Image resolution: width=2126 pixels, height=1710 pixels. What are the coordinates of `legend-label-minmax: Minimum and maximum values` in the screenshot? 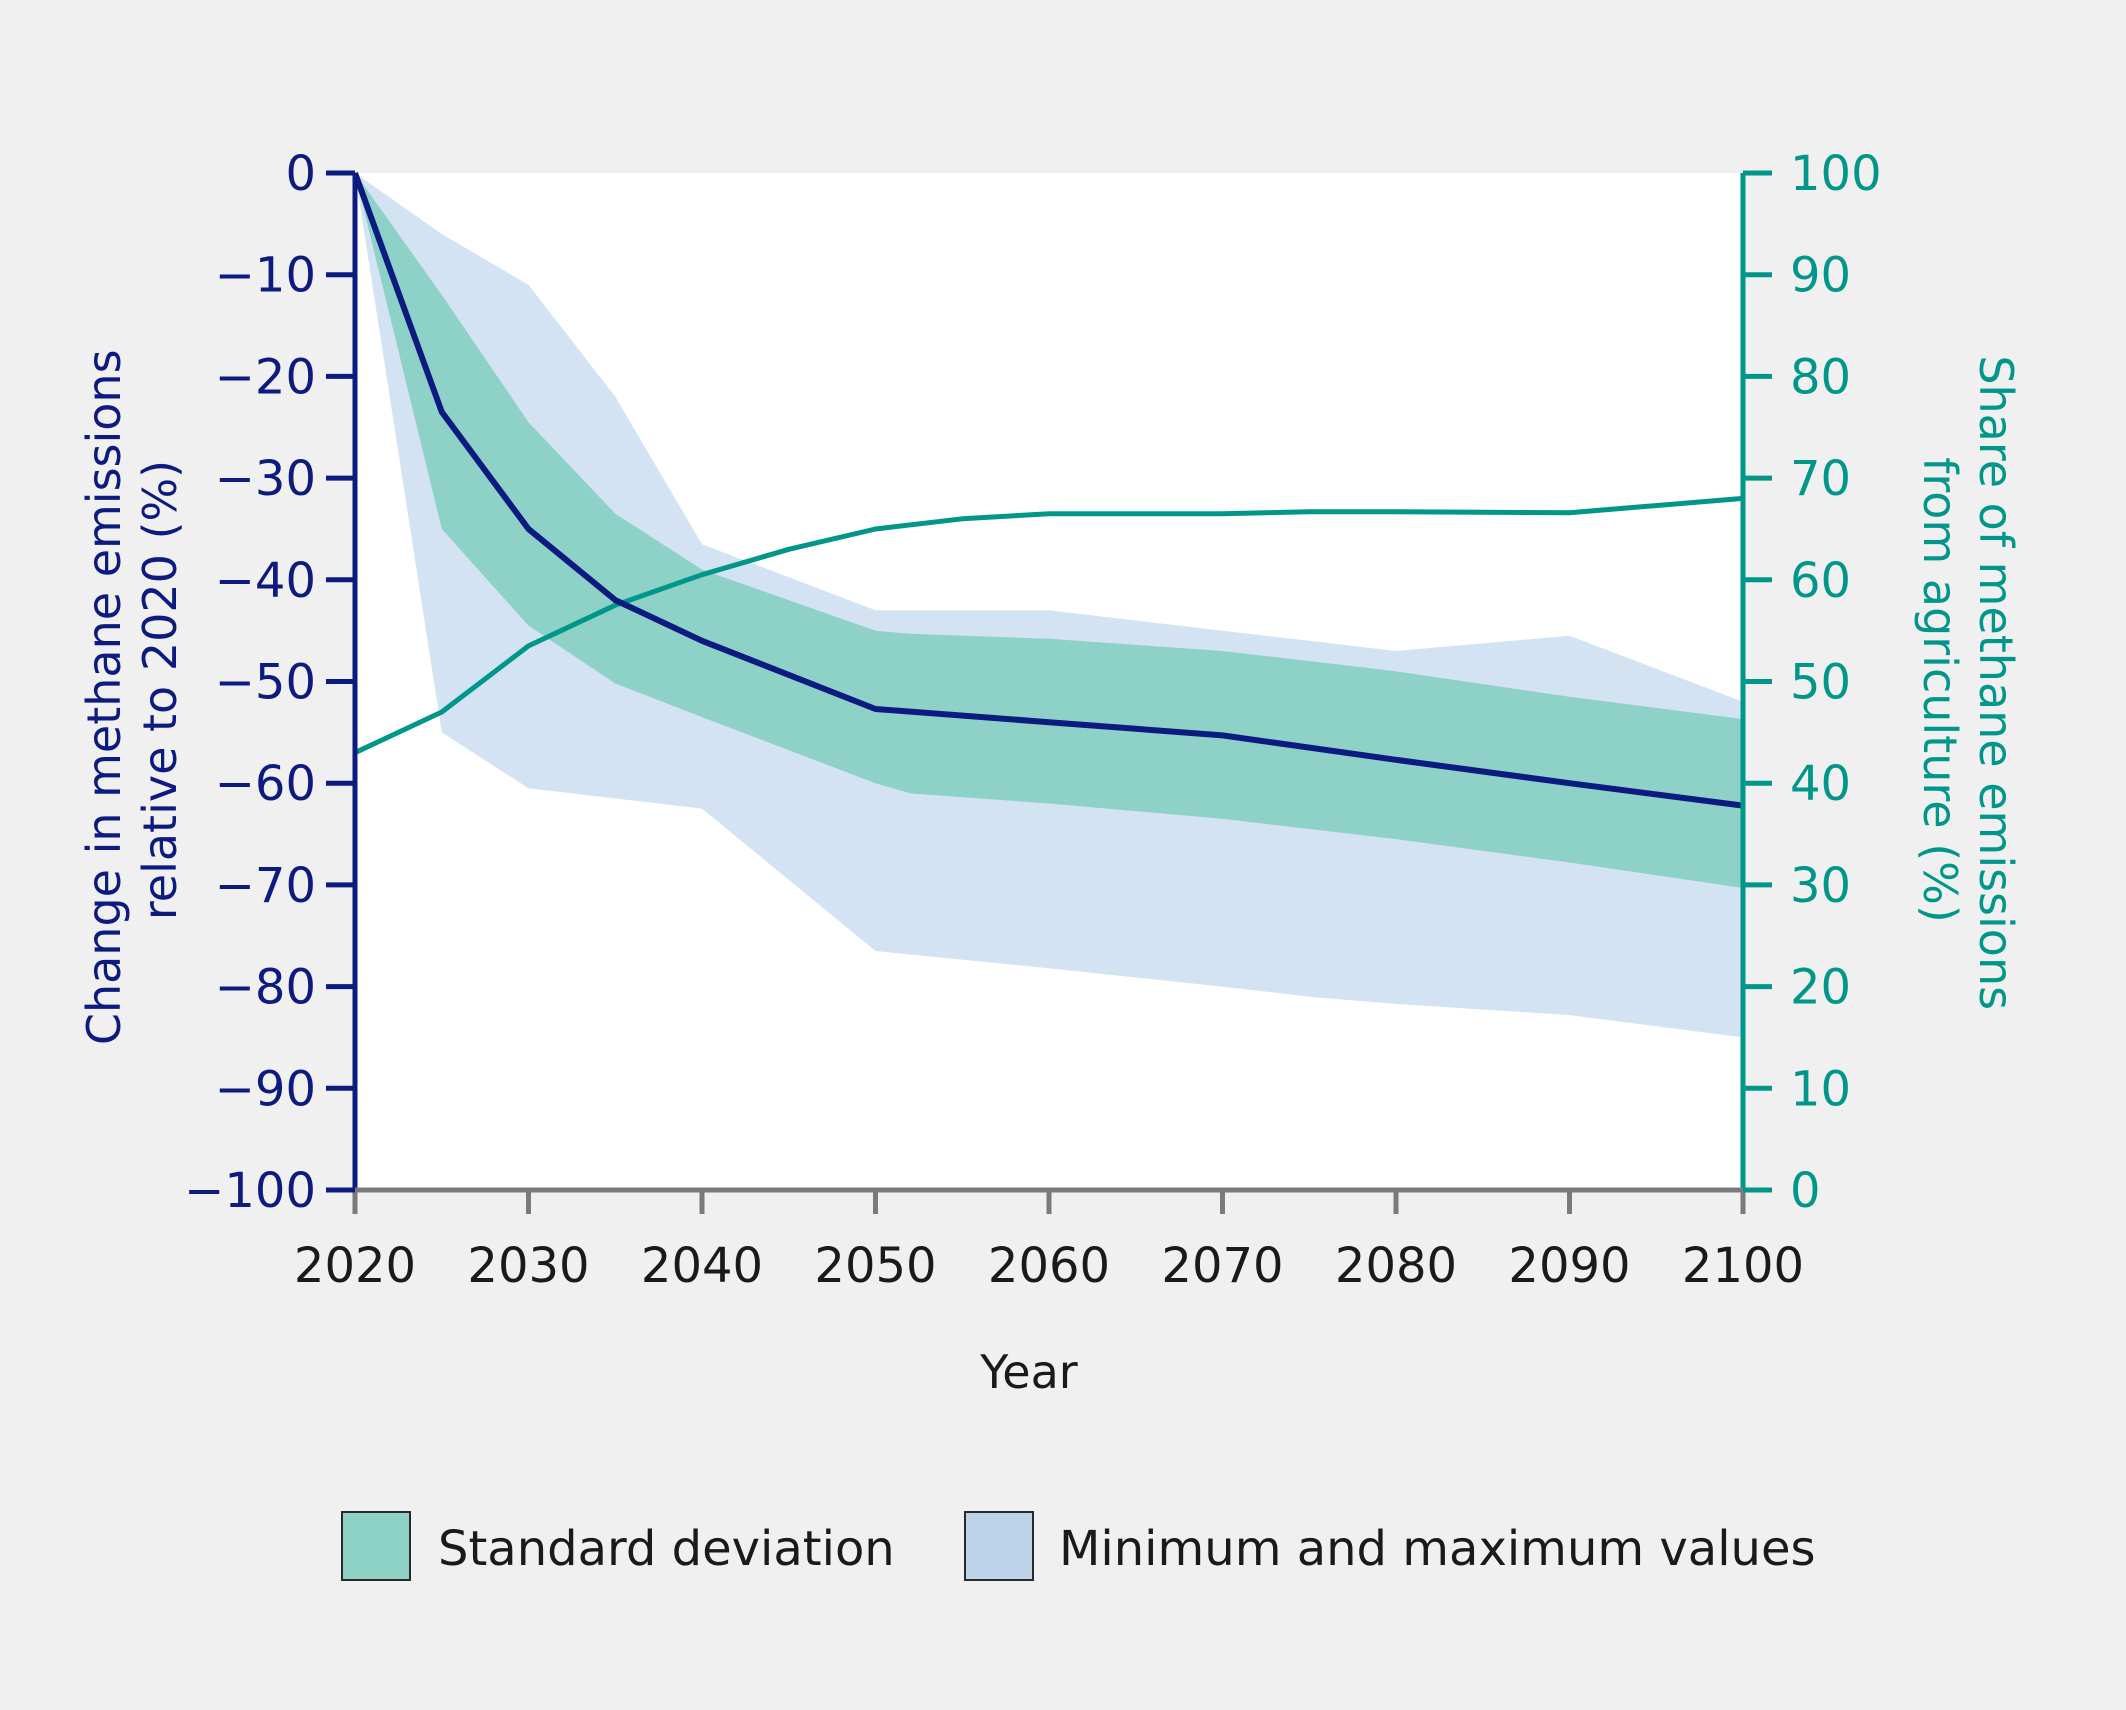 It's located at (1437, 1549).